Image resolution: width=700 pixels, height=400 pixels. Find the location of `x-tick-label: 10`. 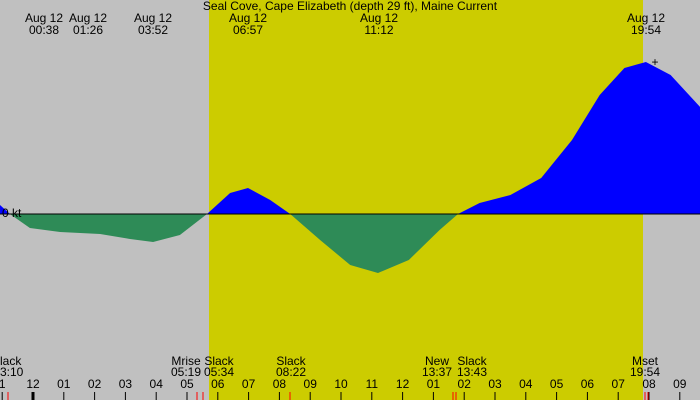

x-tick-label: 10 is located at coordinates (341, 384).